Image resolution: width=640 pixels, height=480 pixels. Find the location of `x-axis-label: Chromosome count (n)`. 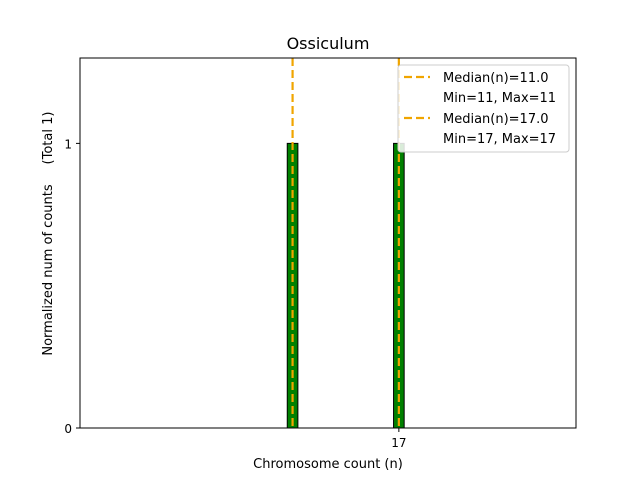

x-axis-label: Chromosome count (n) is located at coordinates (328, 464).